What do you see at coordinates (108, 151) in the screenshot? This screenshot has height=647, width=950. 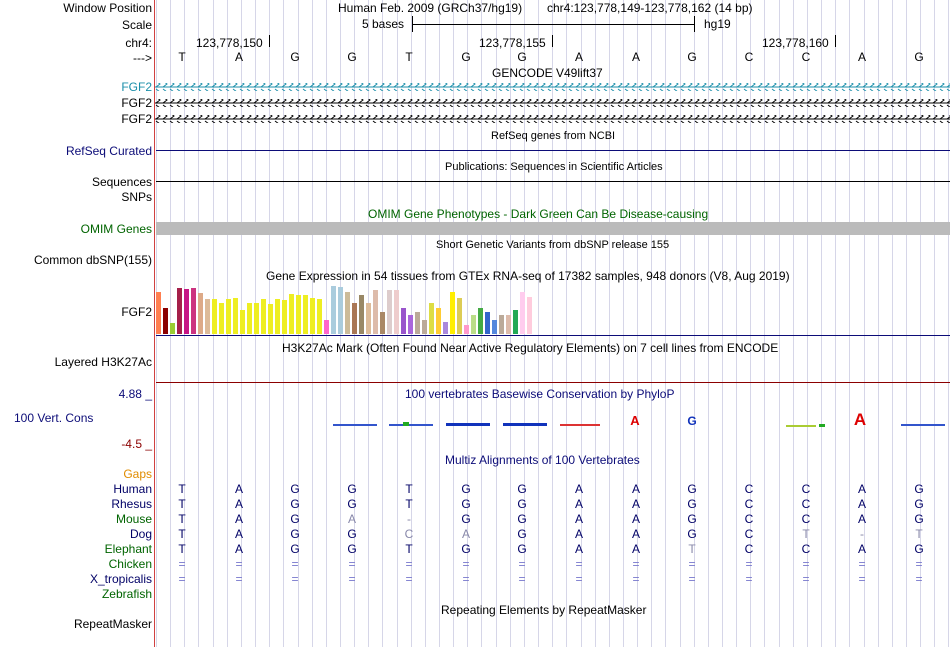 I see `refseq-curated-label: RefSeq Curated` at bounding box center [108, 151].